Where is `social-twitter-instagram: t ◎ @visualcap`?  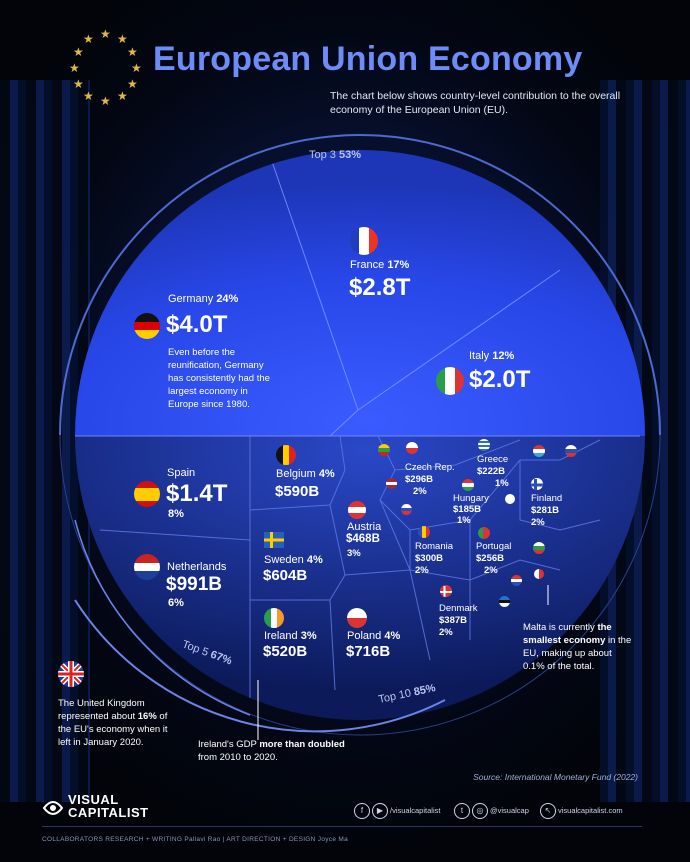
social-twitter-instagram: t ◎ @visualcap is located at coordinates (491, 811).